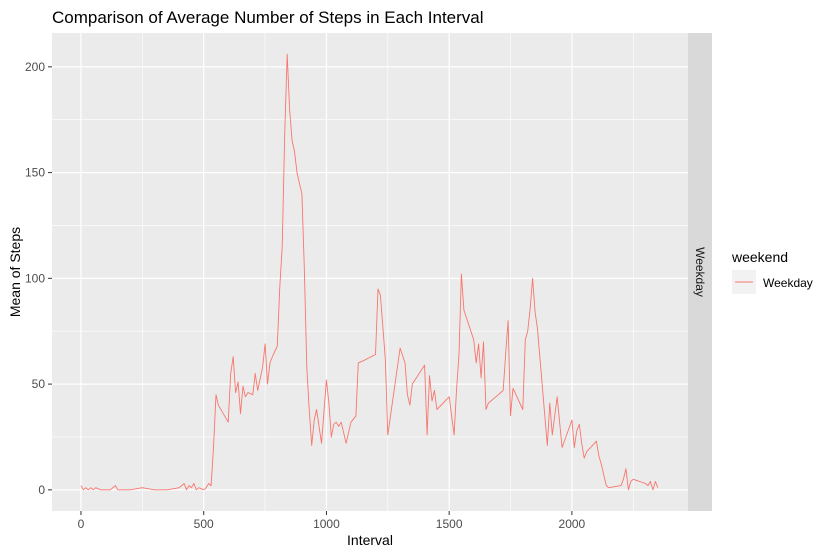 Image resolution: width=829 pixels, height=555 pixels. Describe the element at coordinates (15, 272) in the screenshot. I see `y-axis-title: Mean of Steps` at that location.